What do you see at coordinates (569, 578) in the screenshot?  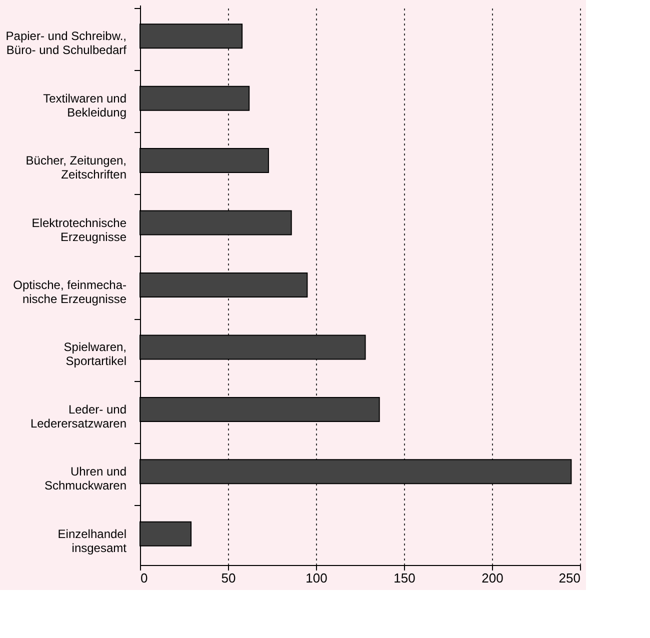 I see `x-tick-label: 250` at bounding box center [569, 578].